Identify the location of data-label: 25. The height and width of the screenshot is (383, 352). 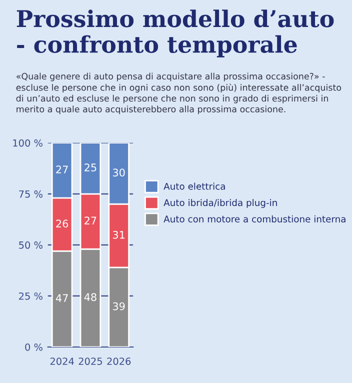
(90, 168).